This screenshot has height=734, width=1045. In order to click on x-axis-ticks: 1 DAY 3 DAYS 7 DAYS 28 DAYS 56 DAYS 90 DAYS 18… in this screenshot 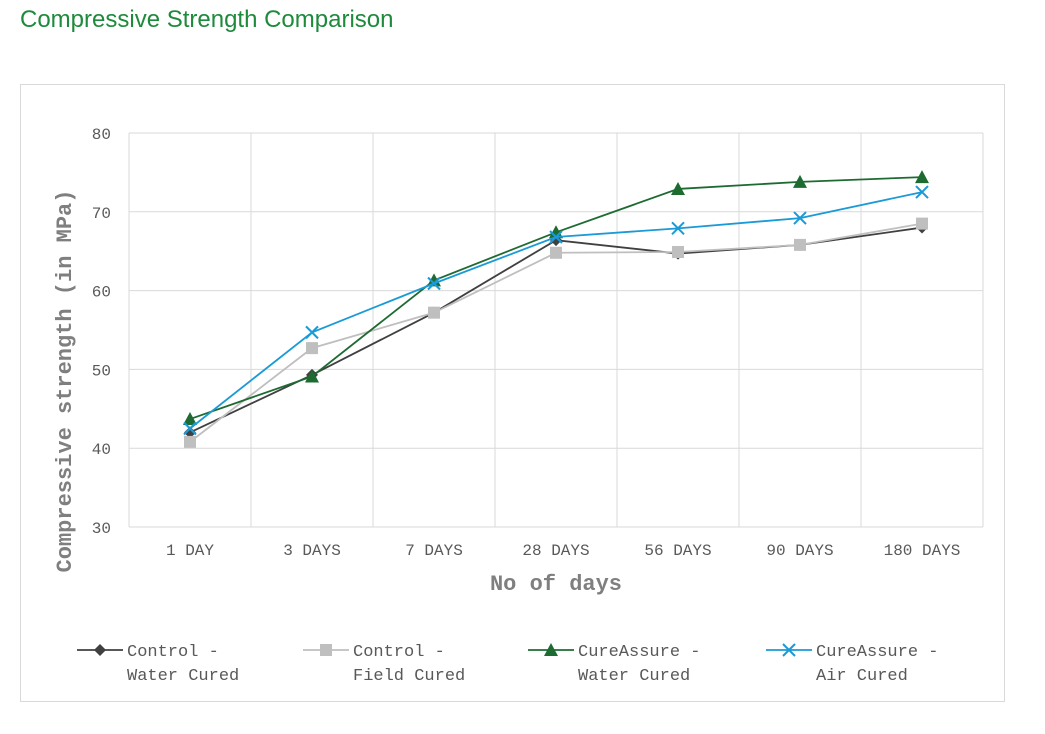, I will do `click(563, 551)`.